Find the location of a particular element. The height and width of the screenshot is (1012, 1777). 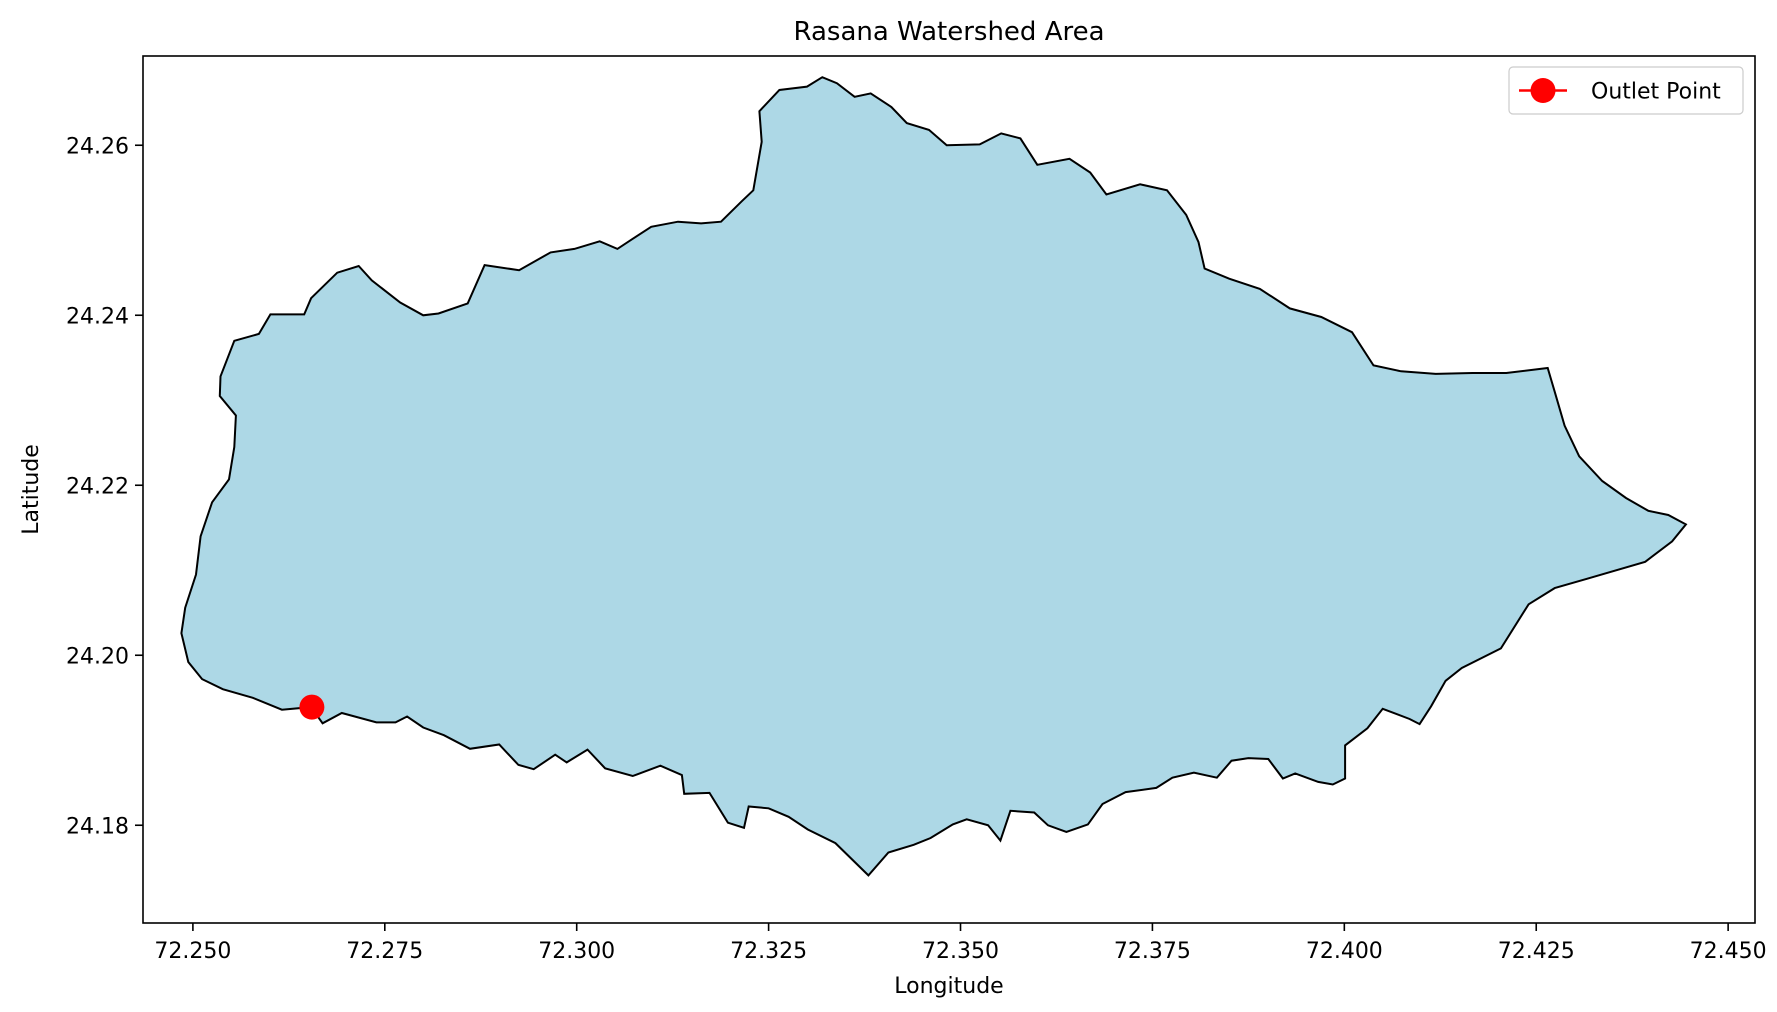

x-tick-label: 72.375 is located at coordinates (1152, 951).